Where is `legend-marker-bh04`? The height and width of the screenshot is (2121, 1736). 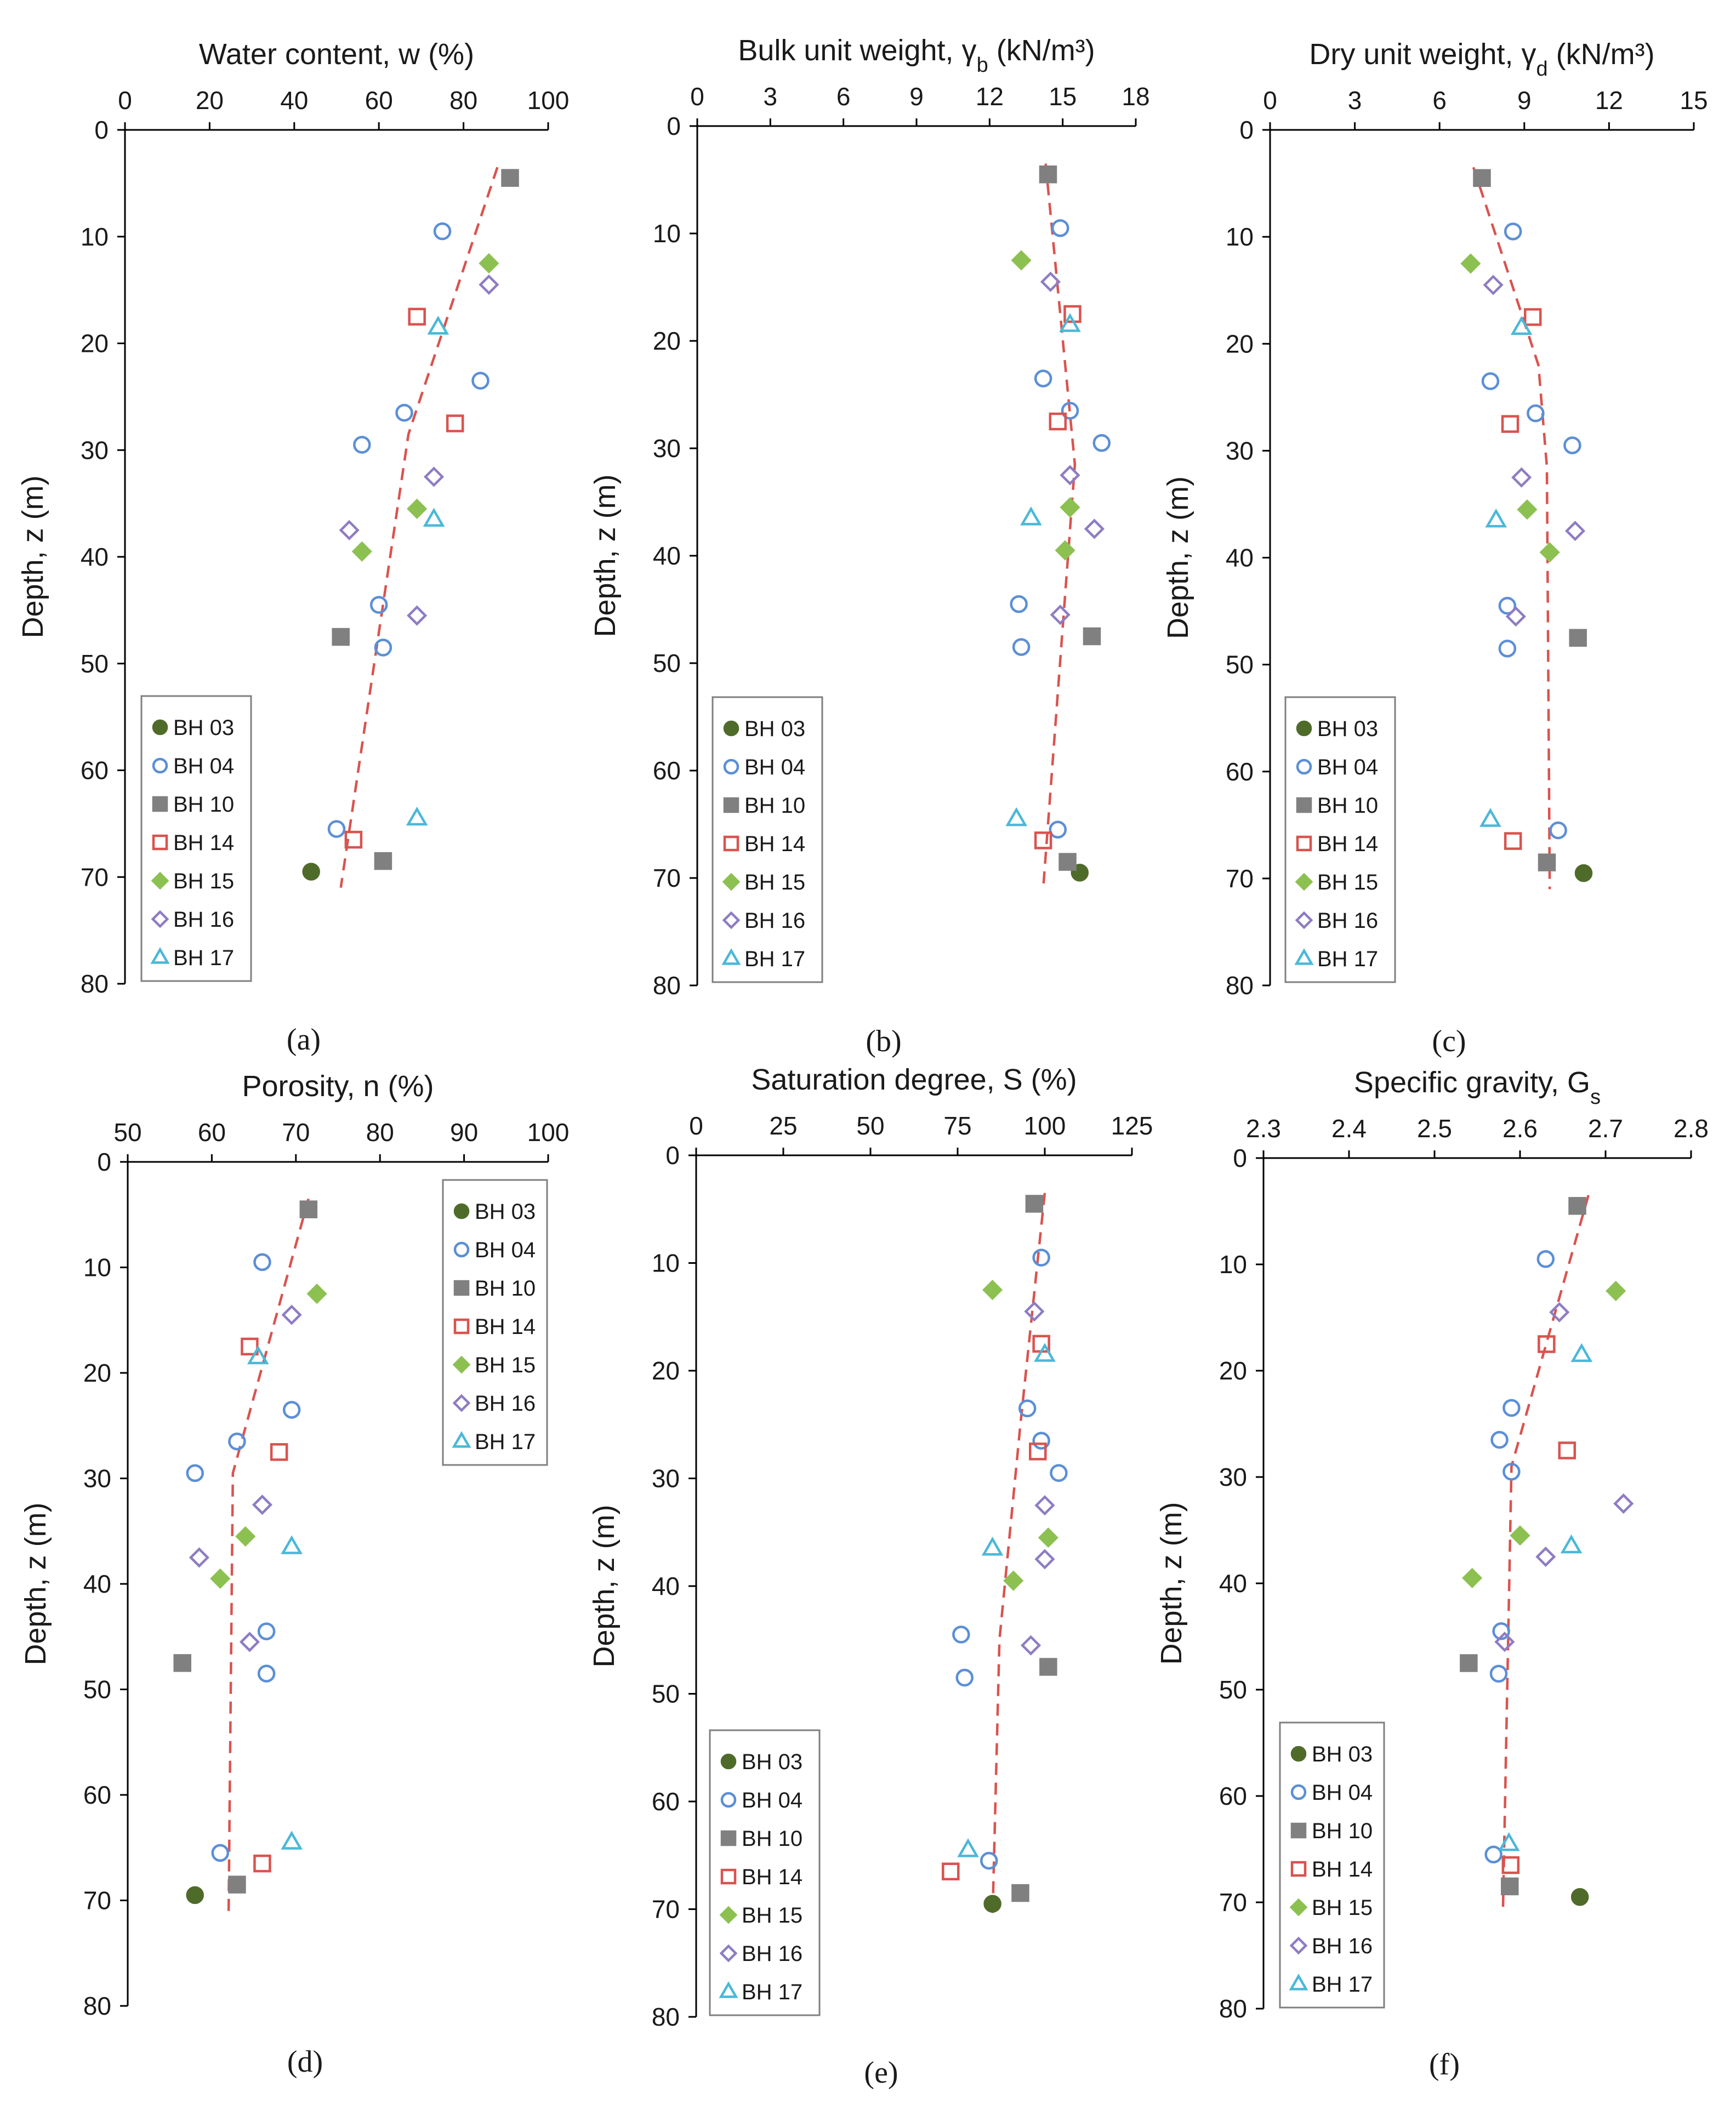 legend-marker-bh04 is located at coordinates (731, 767).